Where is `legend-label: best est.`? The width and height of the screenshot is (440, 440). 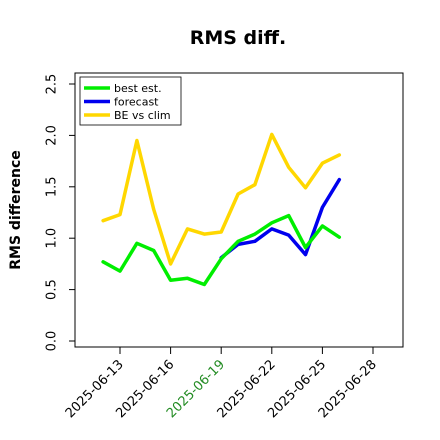
legend-label: best est. is located at coordinates (138, 88).